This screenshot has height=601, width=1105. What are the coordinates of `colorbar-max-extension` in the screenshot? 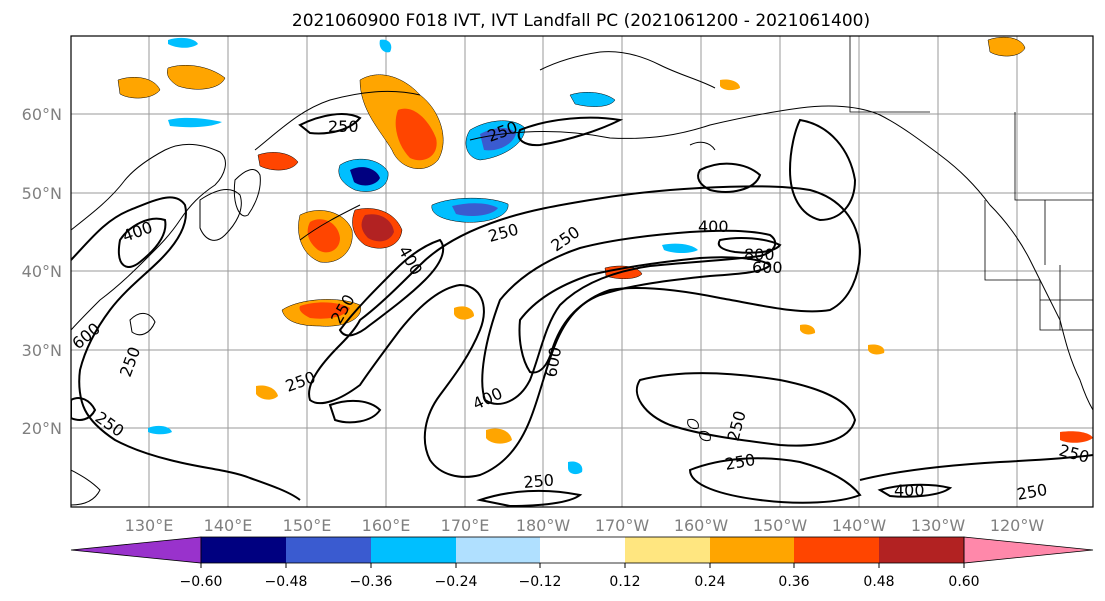 It's located at (1028, 550).